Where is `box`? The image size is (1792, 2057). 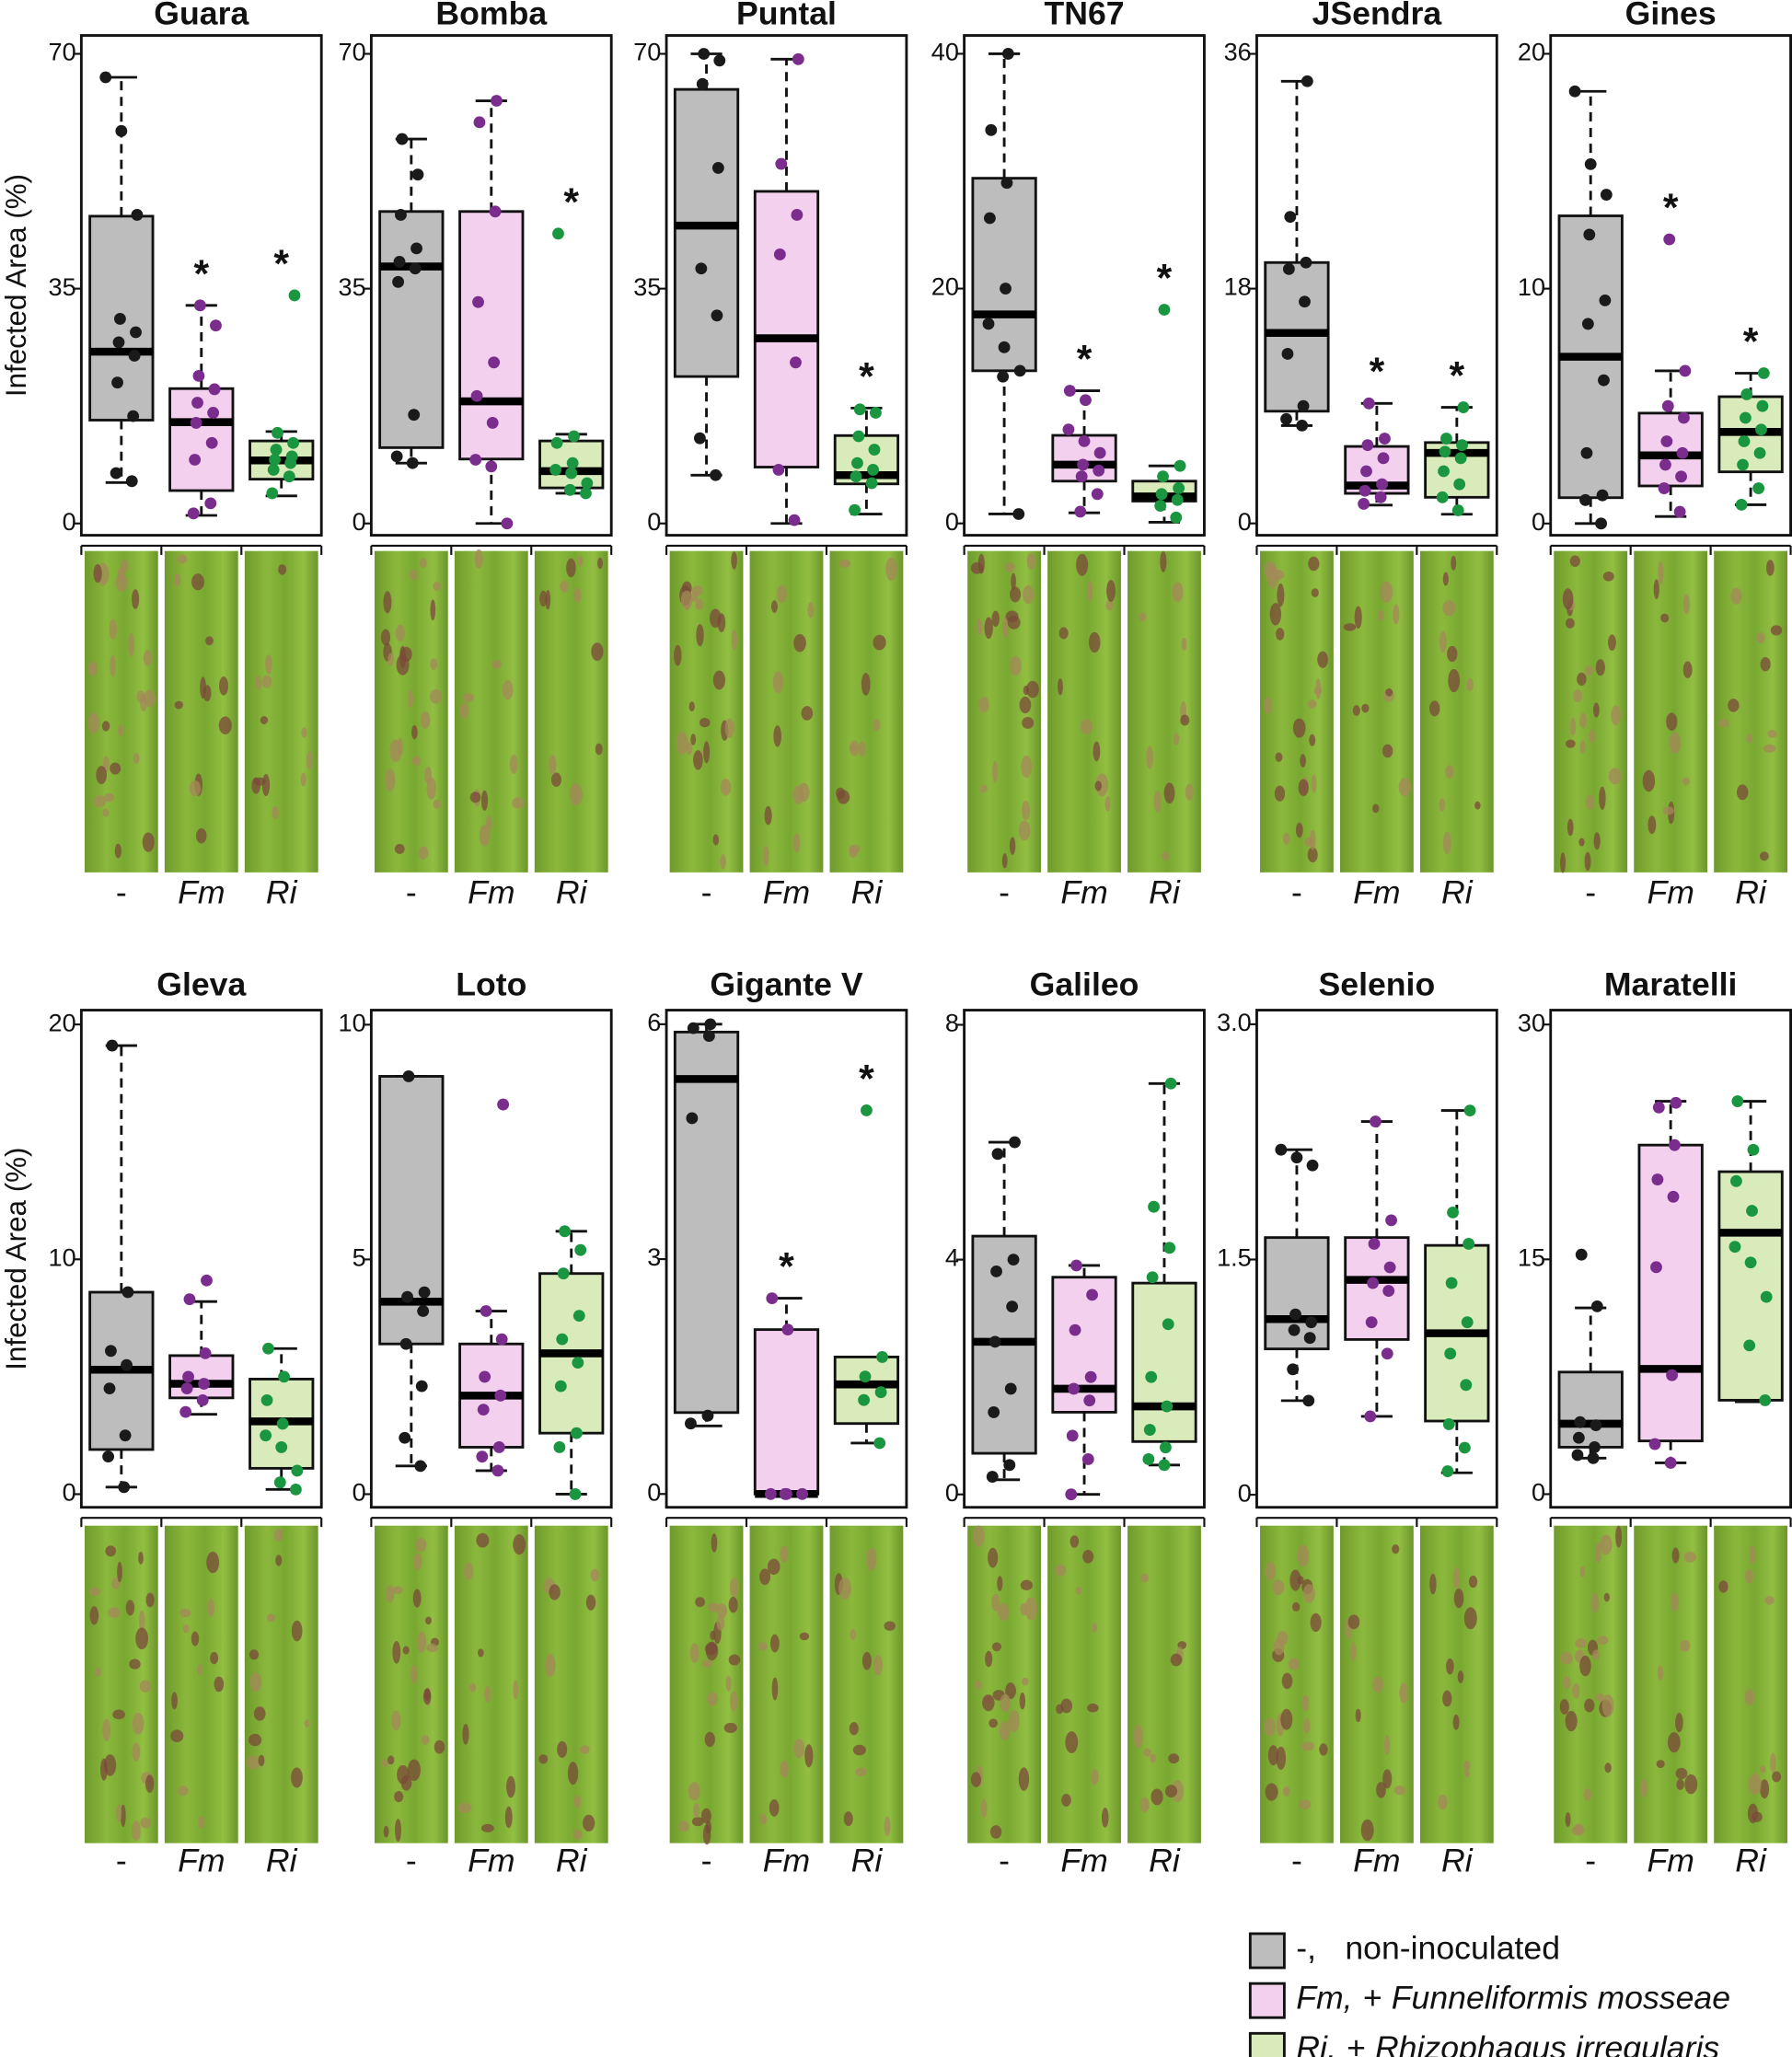
box is located at coordinates (1590, 1409).